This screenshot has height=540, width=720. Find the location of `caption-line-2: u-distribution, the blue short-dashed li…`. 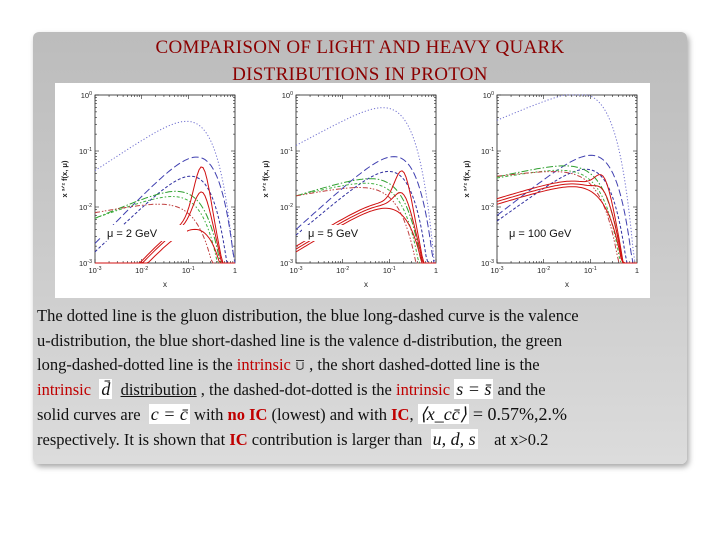

caption-line-2: u-distribution, the blue short-dashed li… is located at coordinates (367, 341).